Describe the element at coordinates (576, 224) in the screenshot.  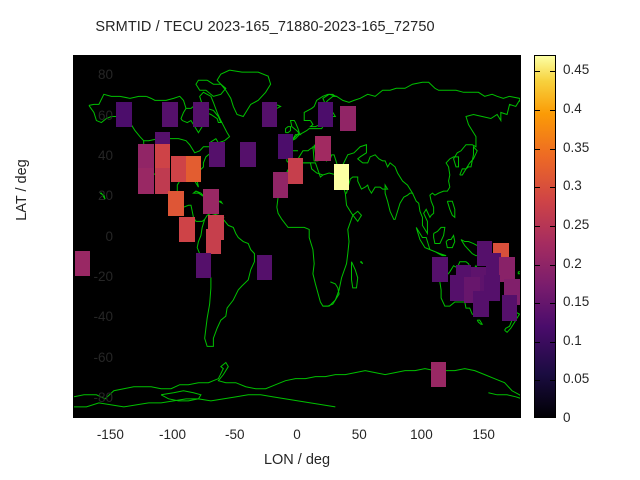
I see `colorbar-tick-label: 0.25` at that location.